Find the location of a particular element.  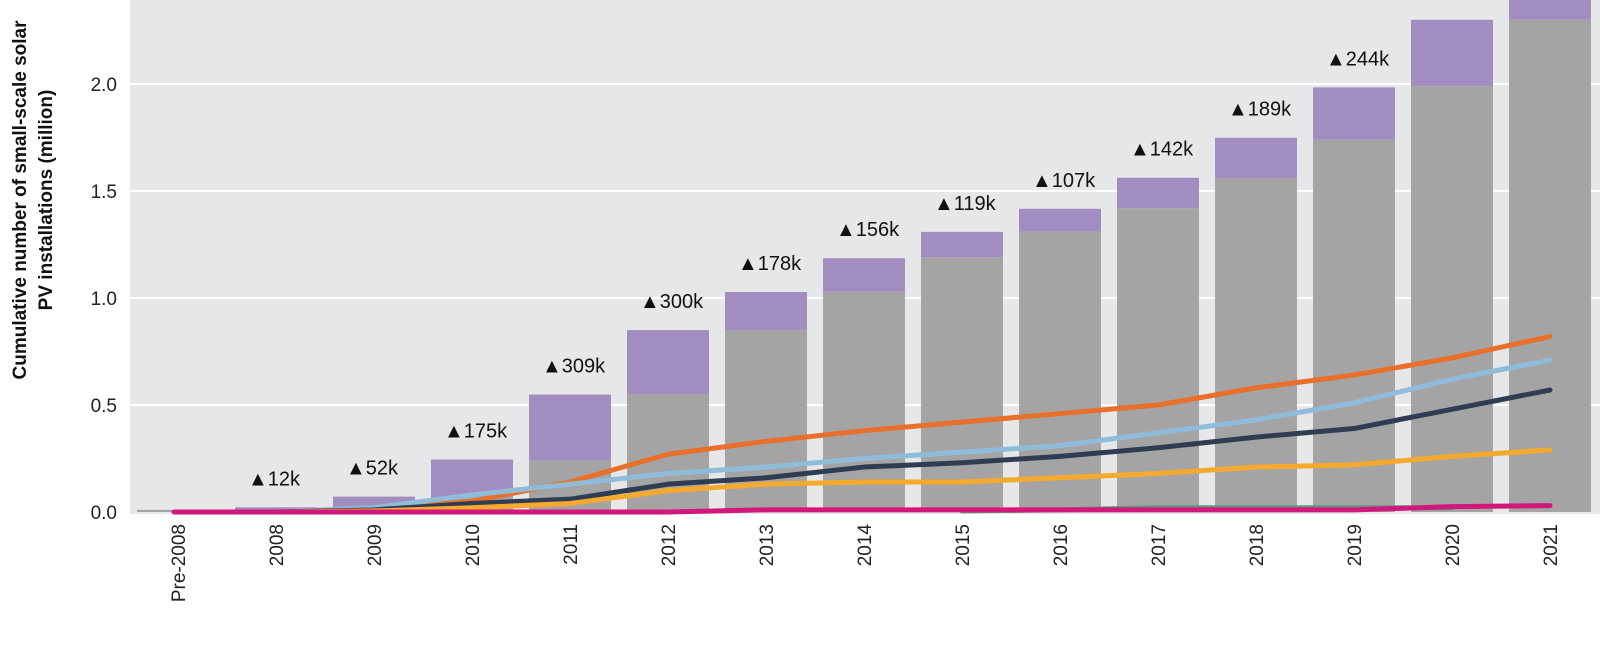

x-tick-label: 2014 is located at coordinates (865, 545).